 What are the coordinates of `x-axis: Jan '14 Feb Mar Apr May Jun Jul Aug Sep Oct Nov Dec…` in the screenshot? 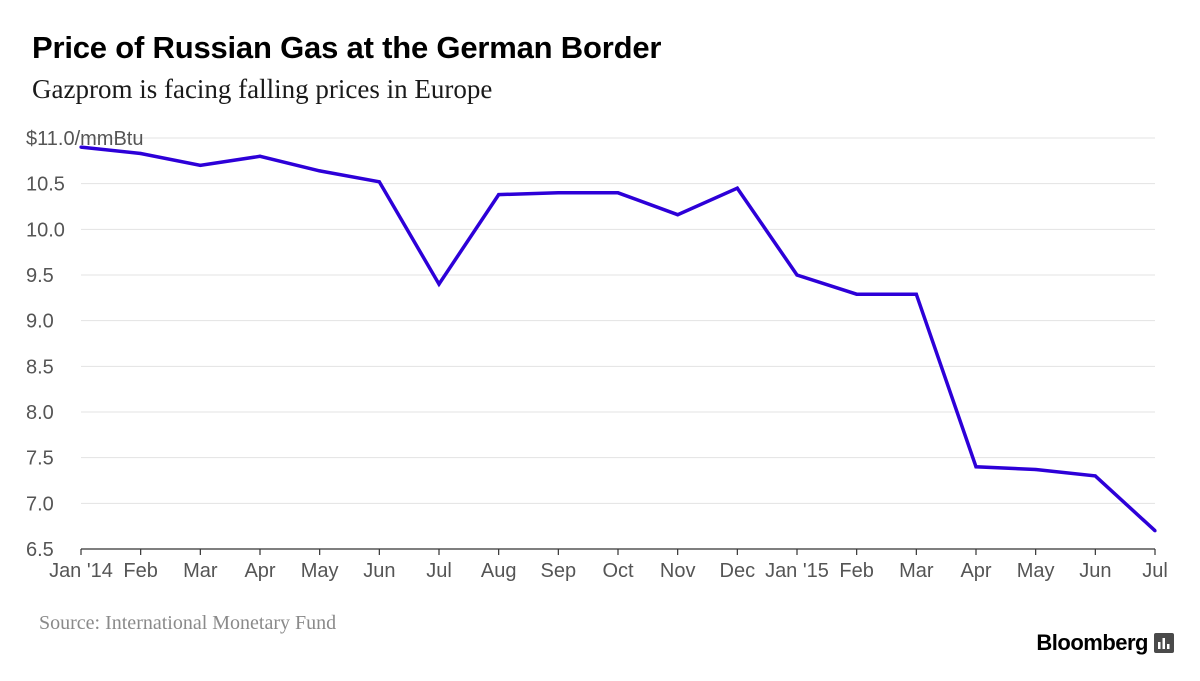 It's located at (608, 565).